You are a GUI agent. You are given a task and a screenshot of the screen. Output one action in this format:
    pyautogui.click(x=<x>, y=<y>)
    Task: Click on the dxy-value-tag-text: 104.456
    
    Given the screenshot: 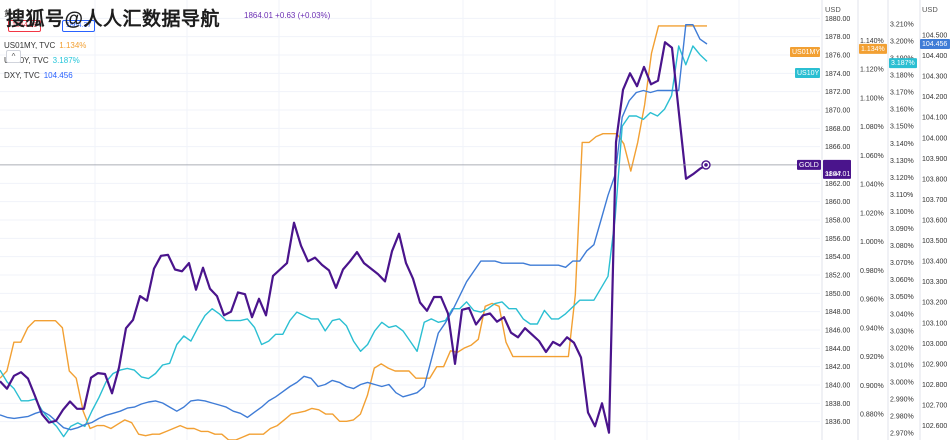 What is the action you would take?
    pyautogui.click(x=934, y=44)
    